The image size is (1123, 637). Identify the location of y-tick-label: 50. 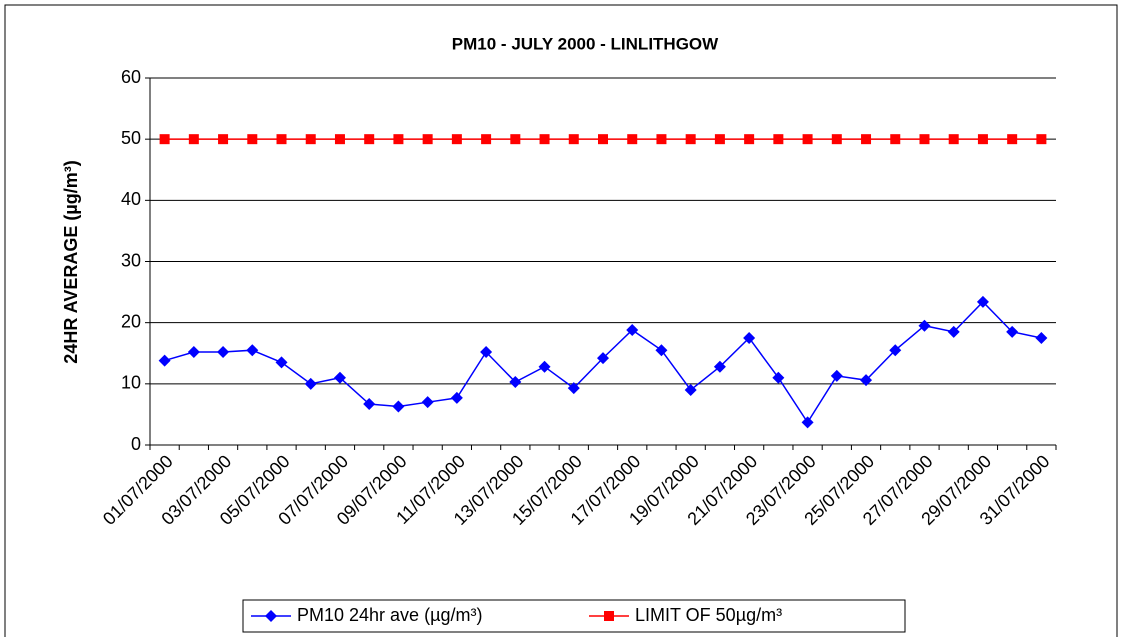
(131, 138).